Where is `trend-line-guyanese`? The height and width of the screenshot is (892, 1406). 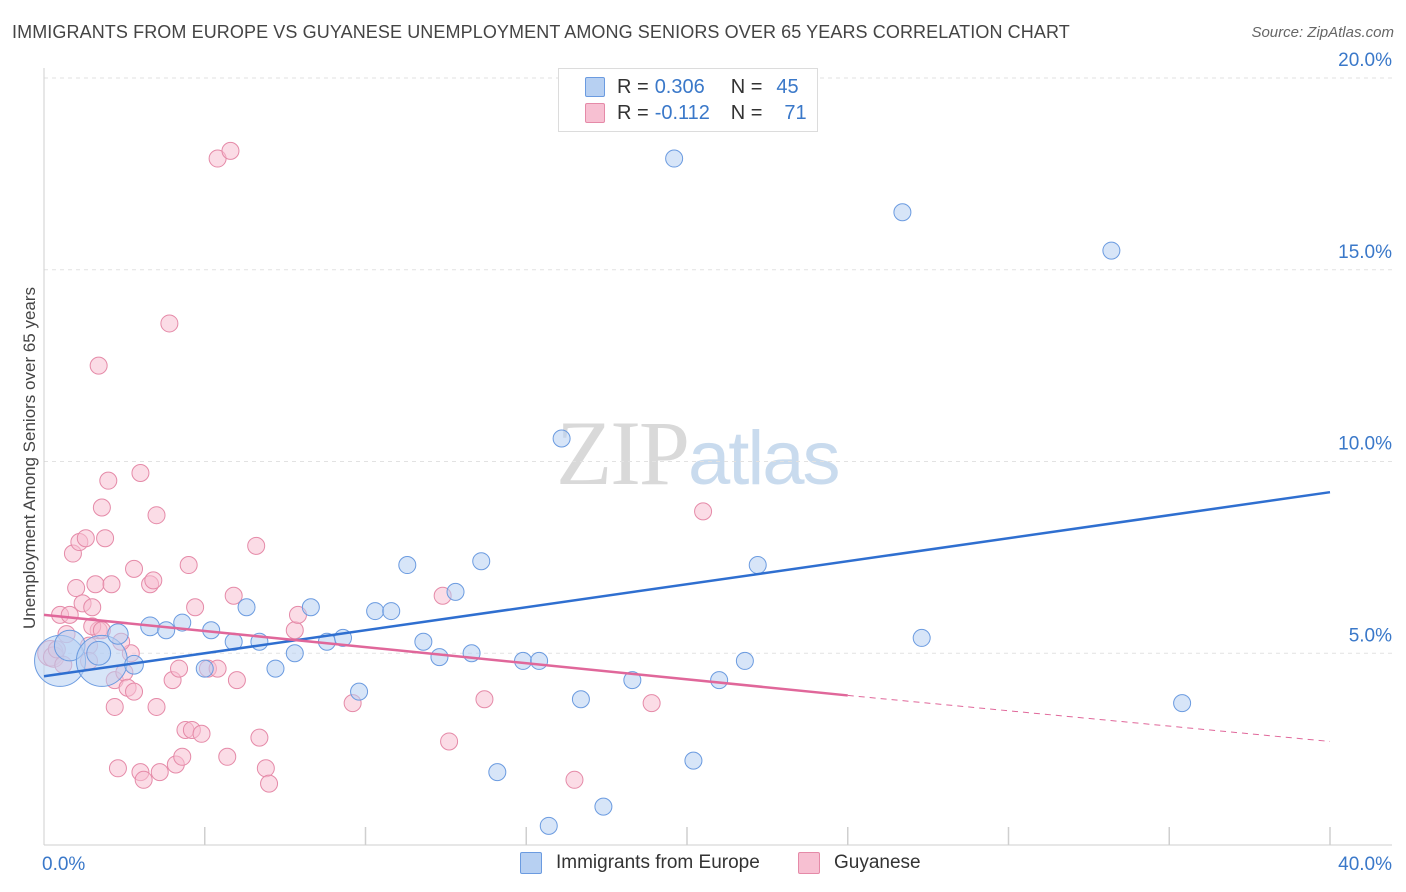
trend-line-guyanese is located at coordinates (445, 655).